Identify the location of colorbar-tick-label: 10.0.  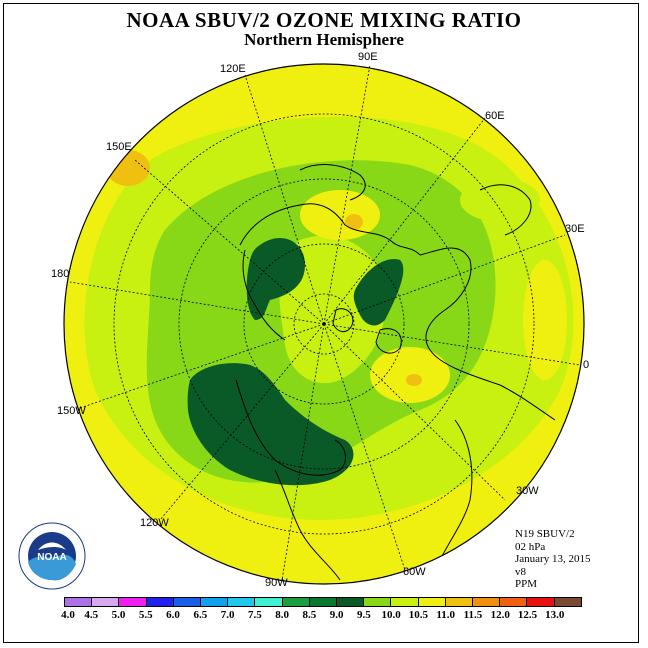
(391, 615).